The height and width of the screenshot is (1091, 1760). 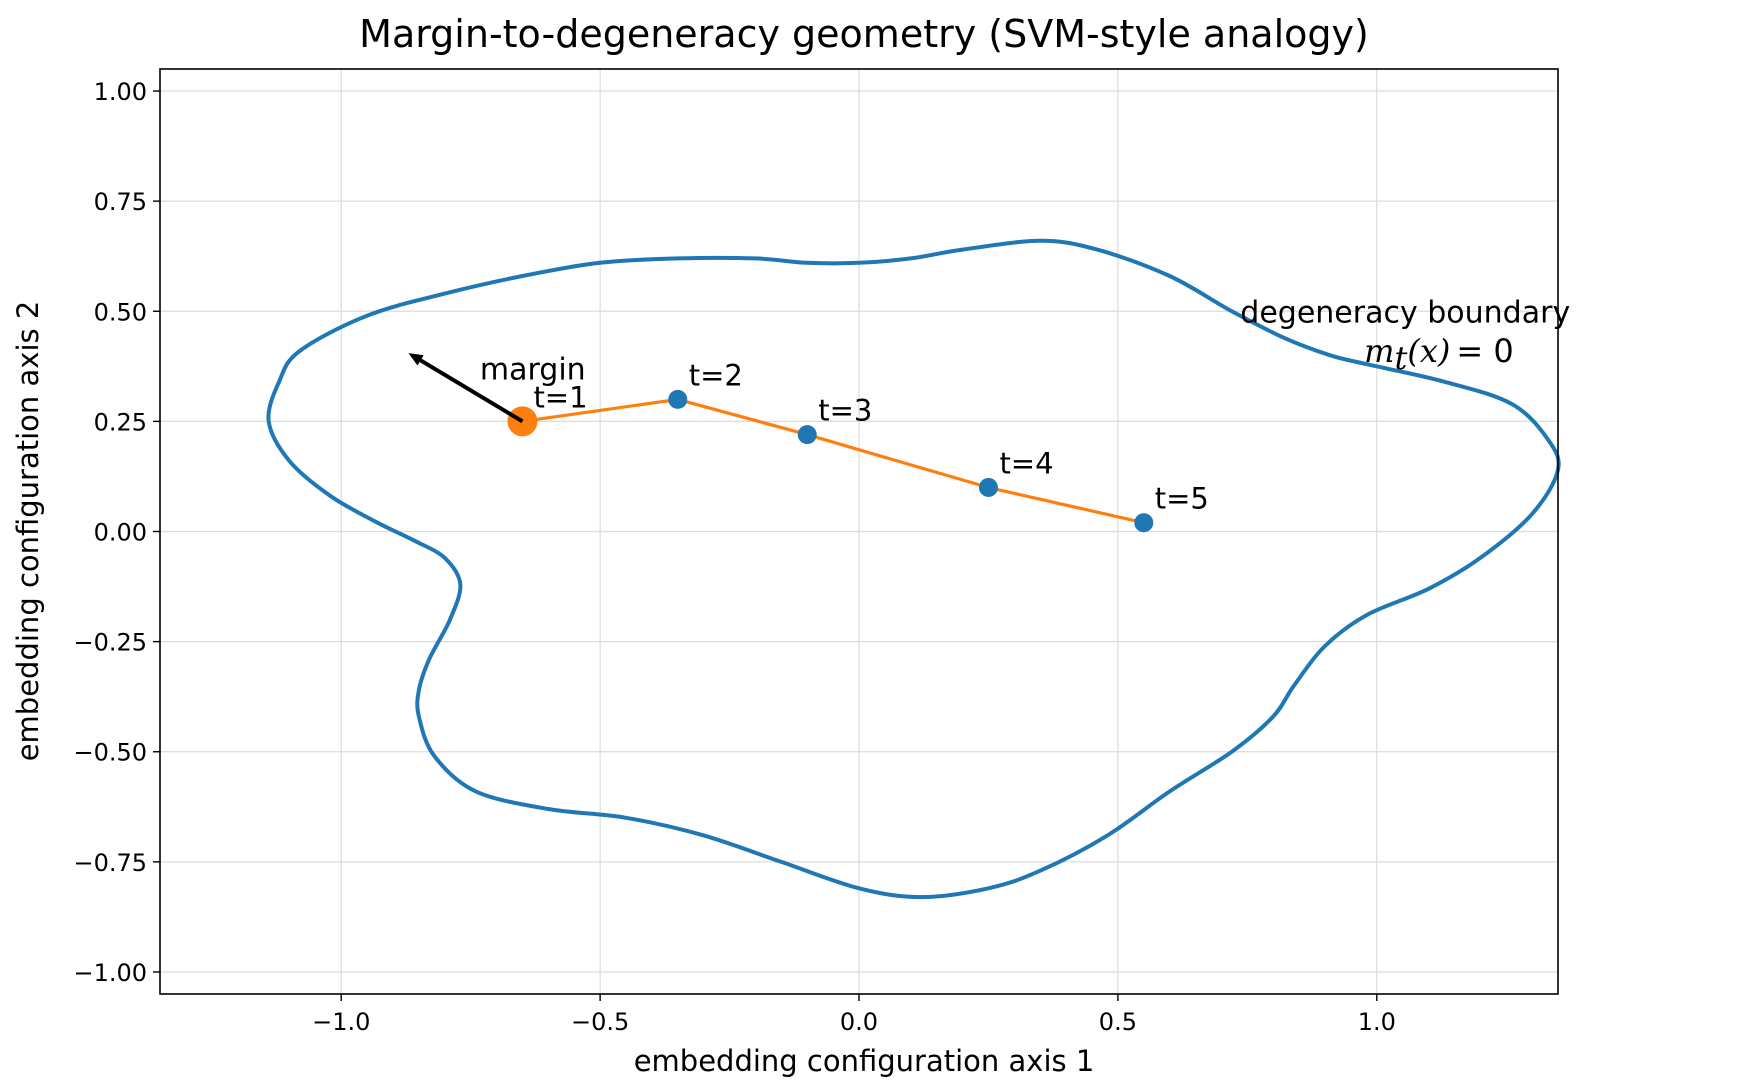 I want to click on margin-arrow-head, so click(x=416, y=359).